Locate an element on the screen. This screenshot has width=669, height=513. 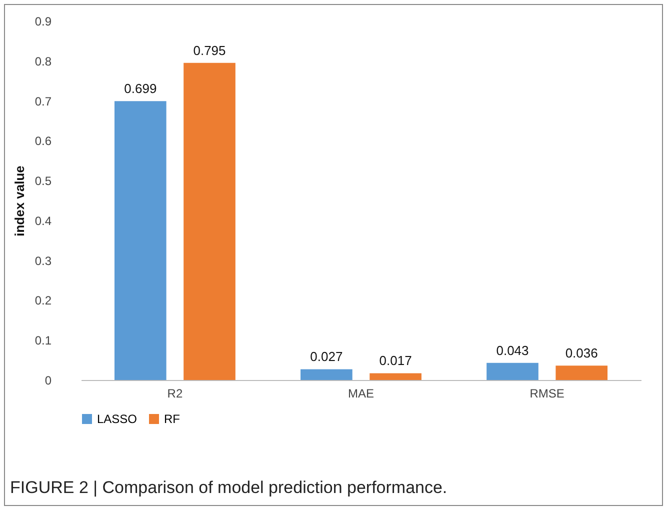
data-label: 0.017 is located at coordinates (395, 360).